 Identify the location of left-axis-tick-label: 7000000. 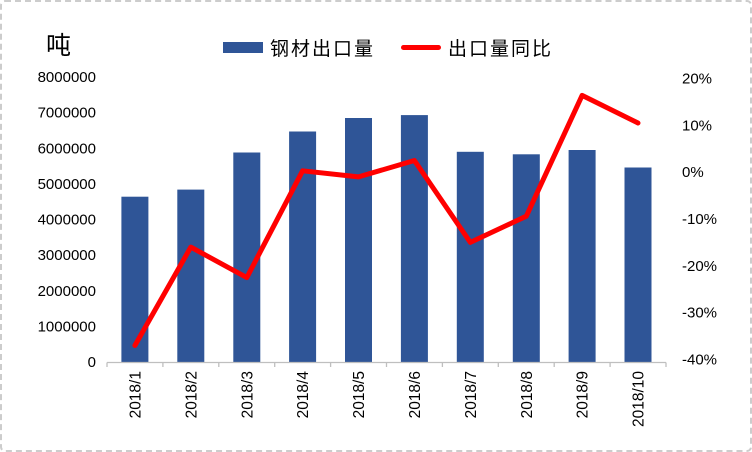
(67, 113).